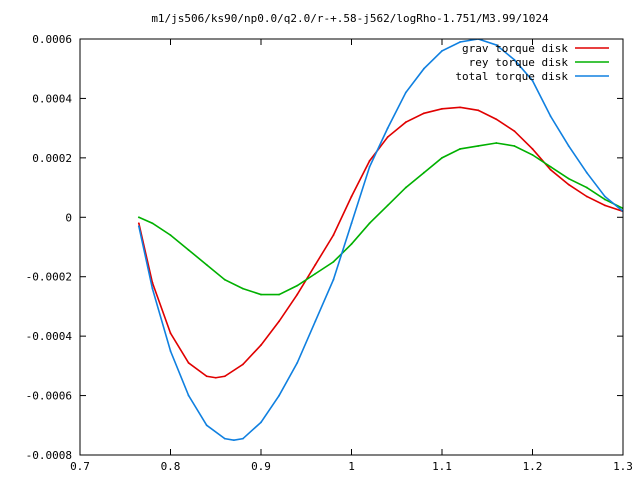 This screenshot has height=480, width=640. I want to click on y-tick-label: -0.0004, so click(49, 336).